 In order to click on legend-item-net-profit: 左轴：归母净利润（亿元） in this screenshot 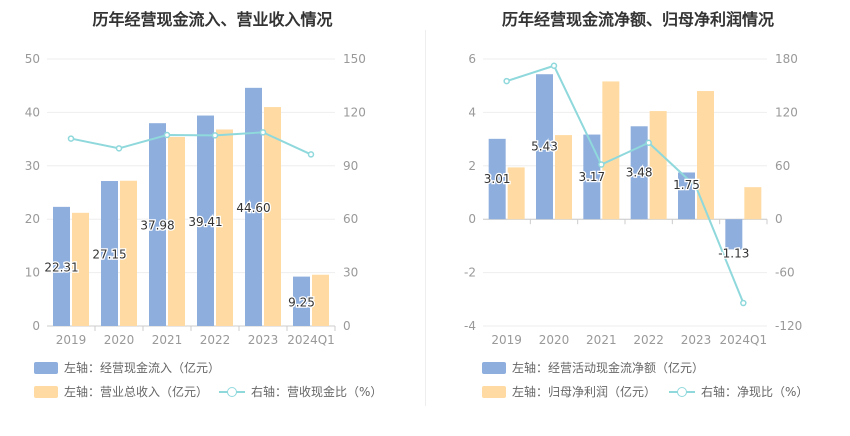, I will do `click(569, 391)`.